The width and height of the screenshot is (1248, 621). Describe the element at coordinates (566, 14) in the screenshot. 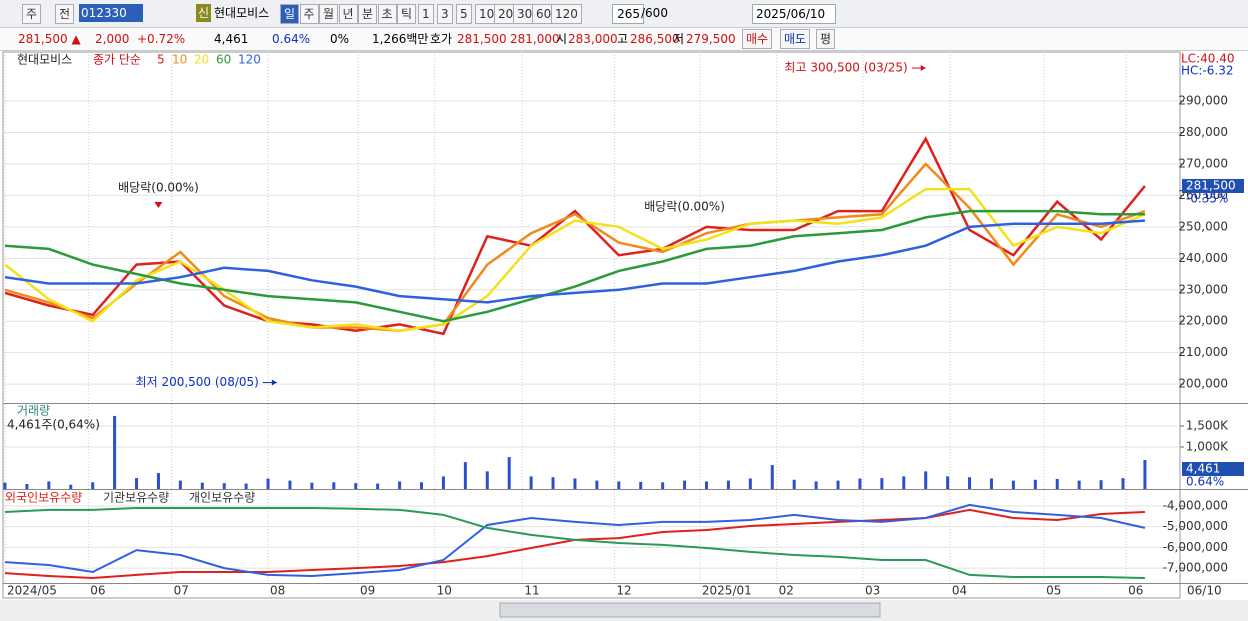

I see `interval-button: 120` at that location.